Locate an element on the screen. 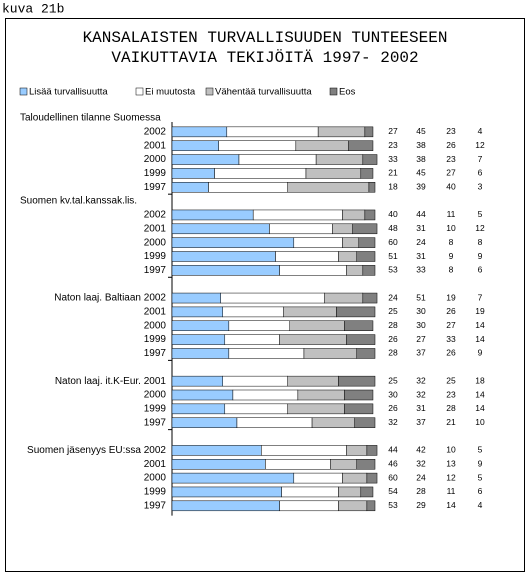 The image size is (530, 574). value-label: 40 is located at coordinates (393, 214).